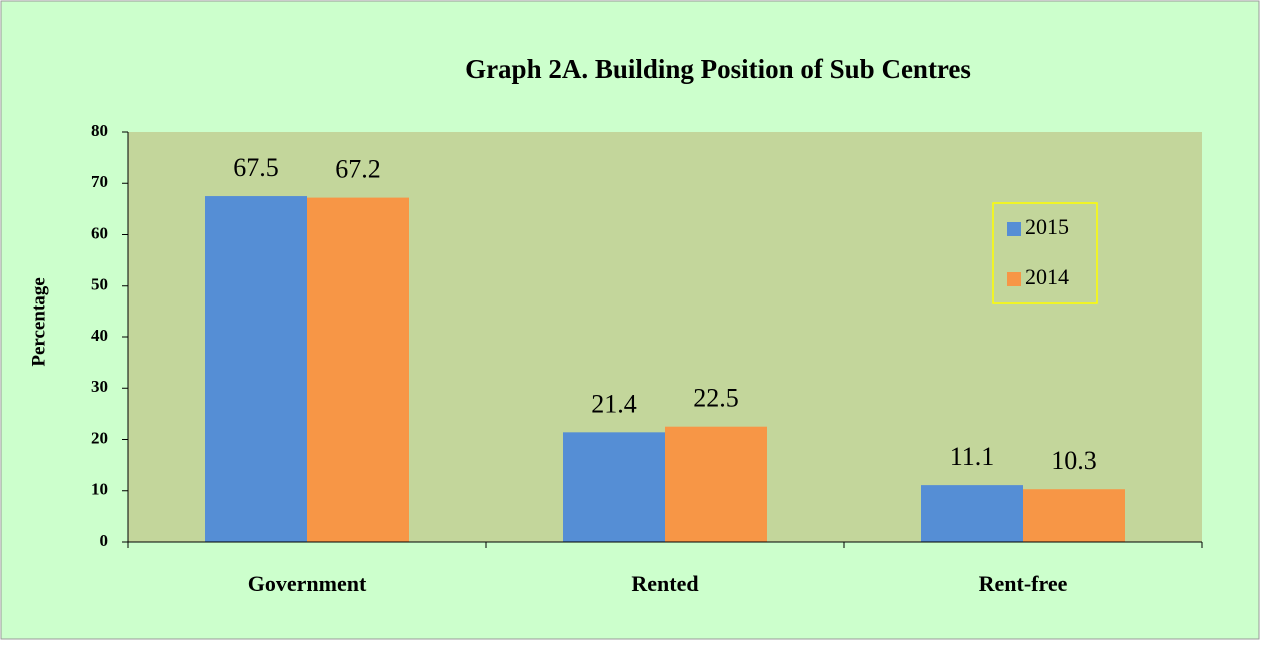 Image resolution: width=1262 pixels, height=647 pixels. Describe the element at coordinates (716, 398) in the screenshot. I see `value-label: 22.5` at that location.